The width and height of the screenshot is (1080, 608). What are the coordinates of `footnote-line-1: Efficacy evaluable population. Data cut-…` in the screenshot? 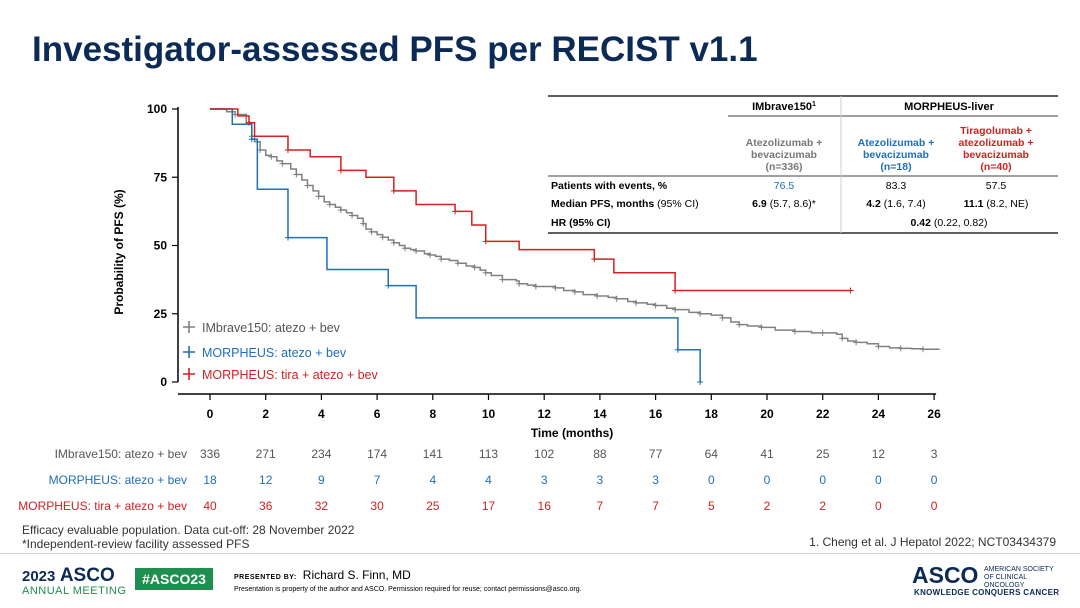 It's located at (188, 530).